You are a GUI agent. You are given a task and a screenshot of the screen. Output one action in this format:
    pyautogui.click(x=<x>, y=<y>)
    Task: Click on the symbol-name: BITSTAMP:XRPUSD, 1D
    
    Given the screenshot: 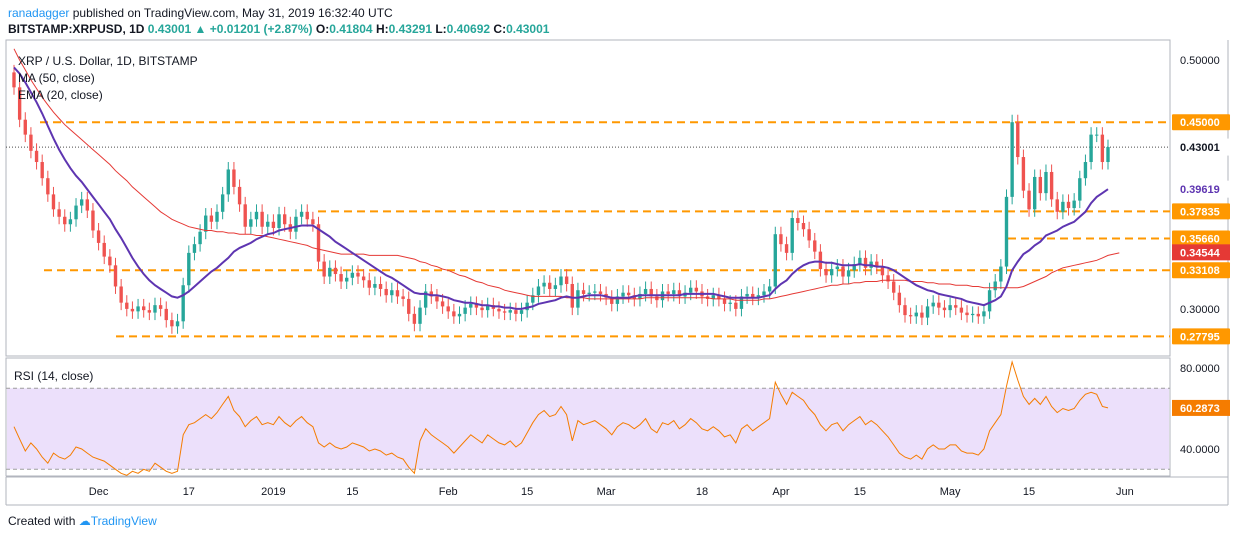 What is the action you would take?
    pyautogui.click(x=76, y=29)
    